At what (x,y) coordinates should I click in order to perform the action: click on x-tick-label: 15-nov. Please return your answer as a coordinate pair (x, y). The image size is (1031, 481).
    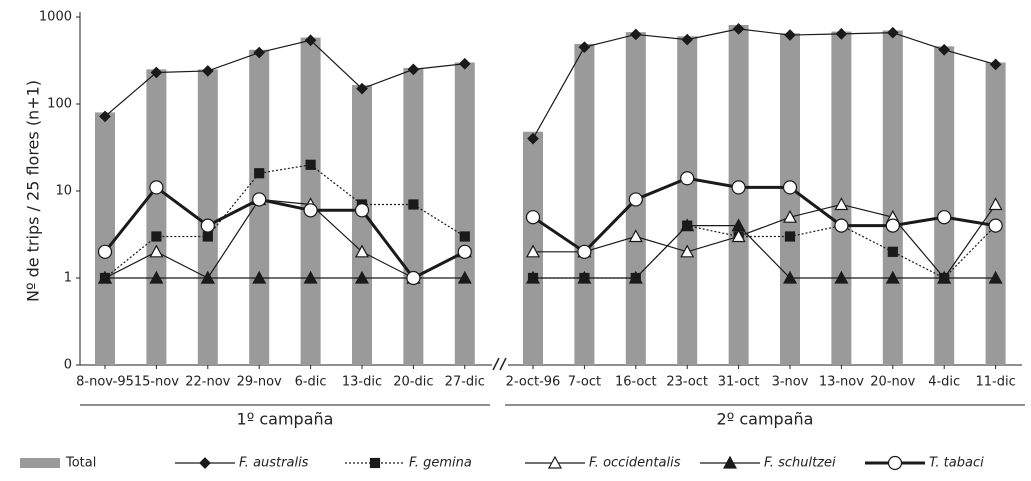
    Looking at the image, I should click on (156, 382).